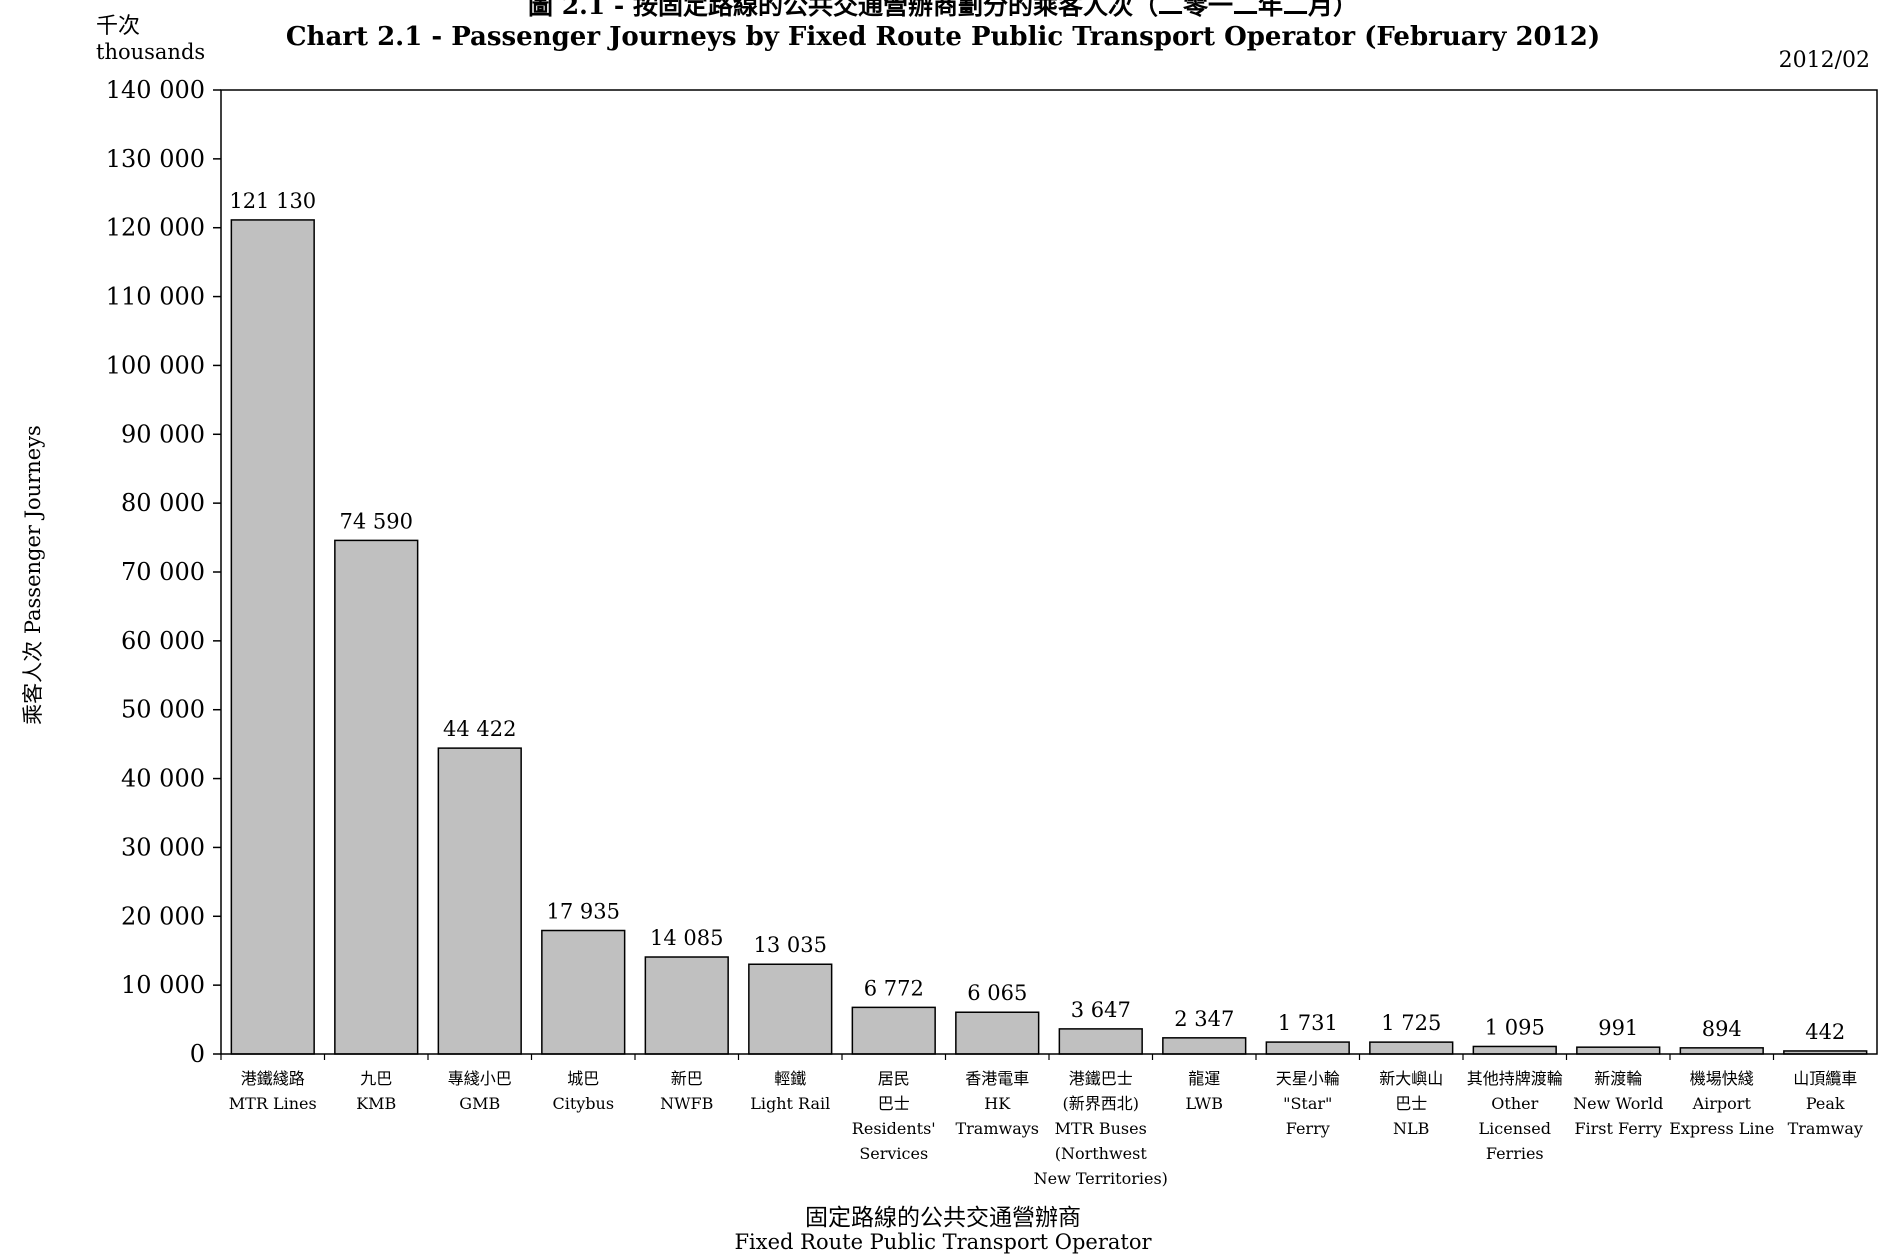  I want to click on x-tick-label: HK, so click(997, 1103).